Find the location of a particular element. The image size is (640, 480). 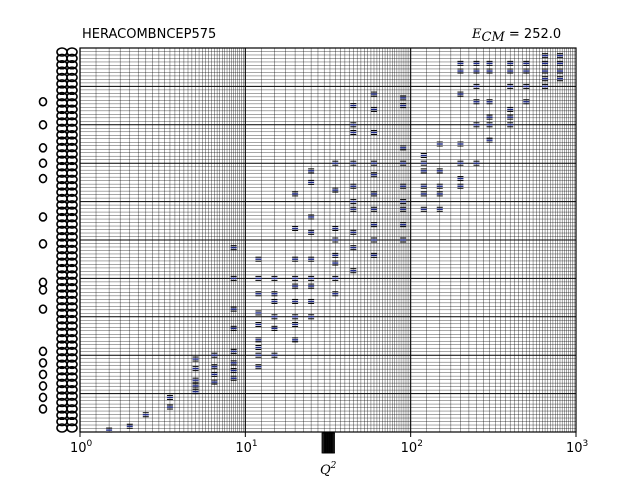

x-axis-label-text: Q is located at coordinates (325, 470).